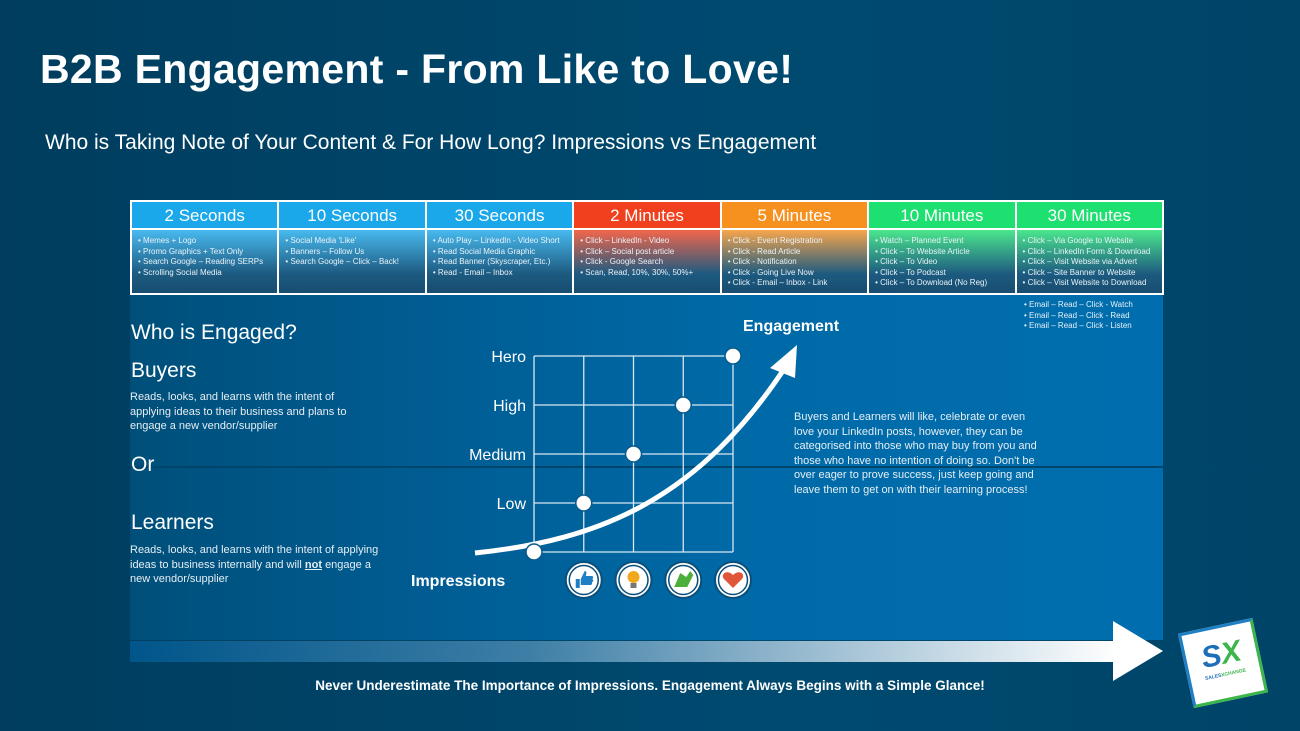 The image size is (1300, 731). Describe the element at coordinates (205, 216) in the screenshot. I see `column-header: 2 Seconds` at that location.